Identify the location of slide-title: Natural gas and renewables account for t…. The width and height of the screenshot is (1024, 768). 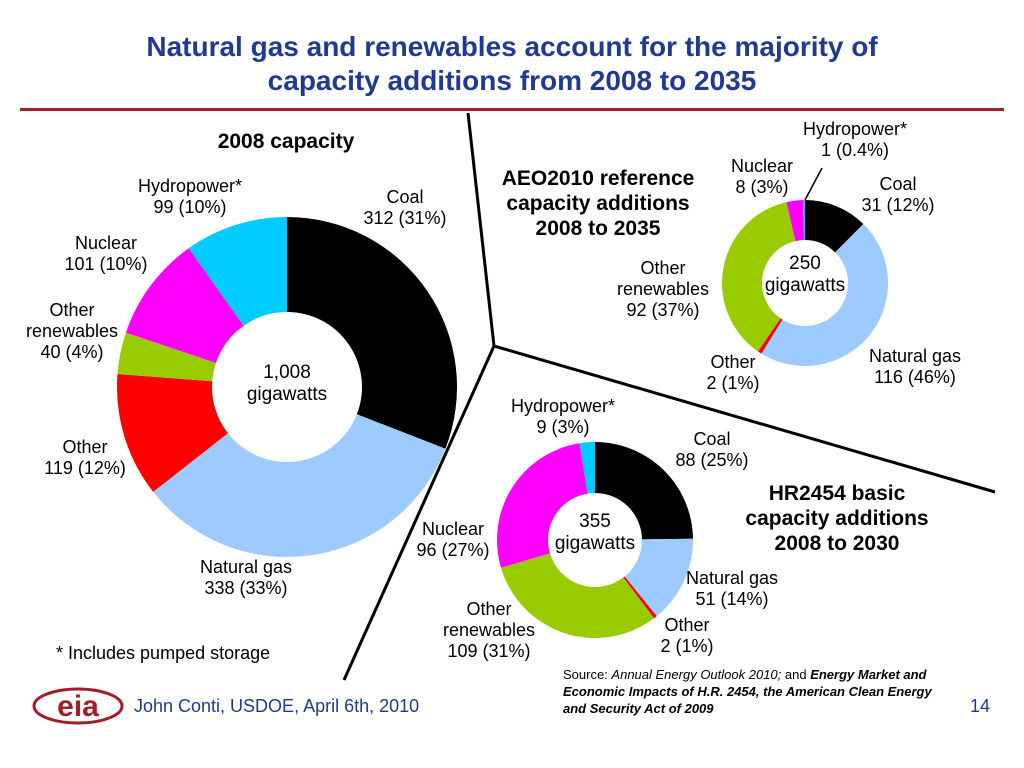
(512, 64).